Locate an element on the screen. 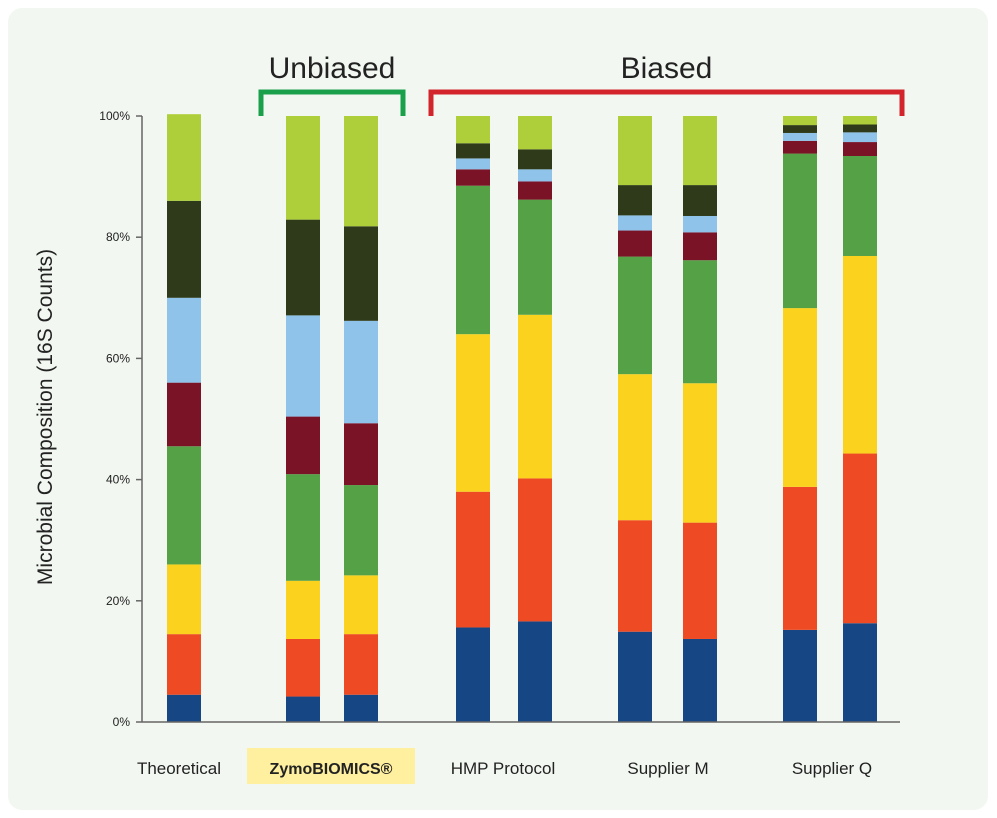  bracket-label: Unbiased is located at coordinates (332, 68).